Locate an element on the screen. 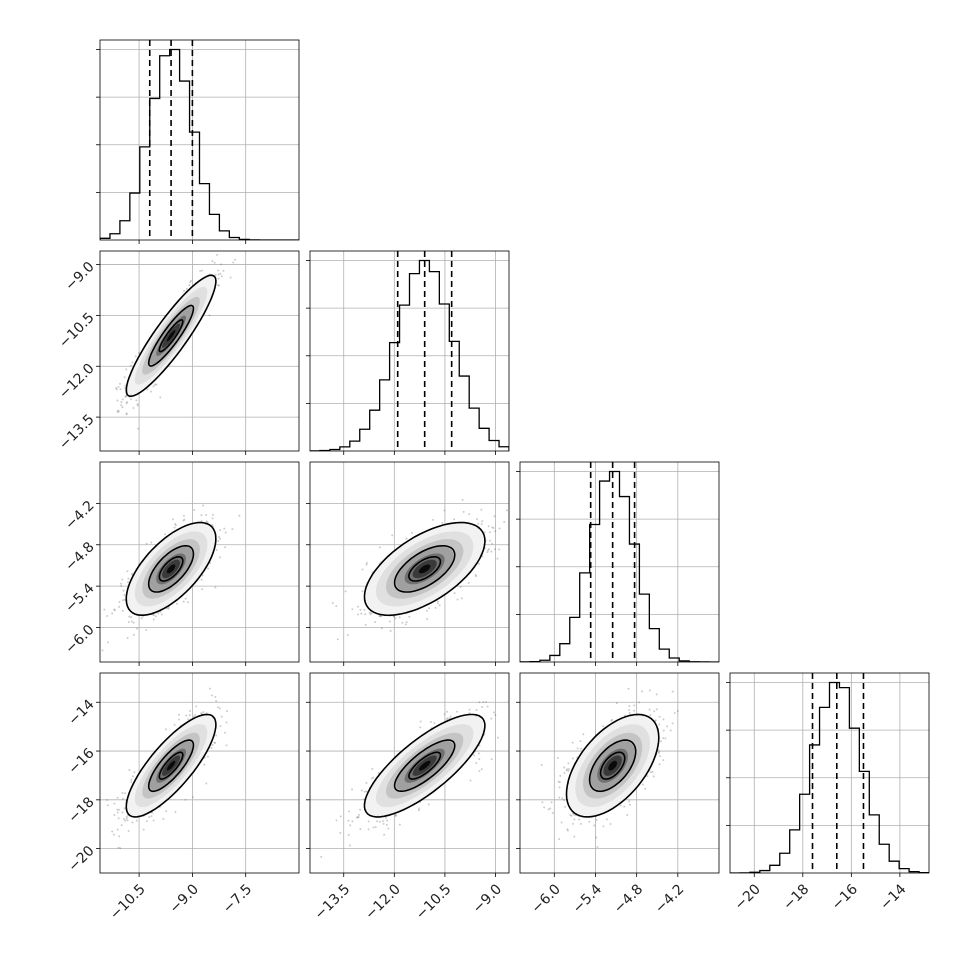 This screenshot has height=970, width=970. y-tick-label-3-1: −18 is located at coordinates (81, 810).